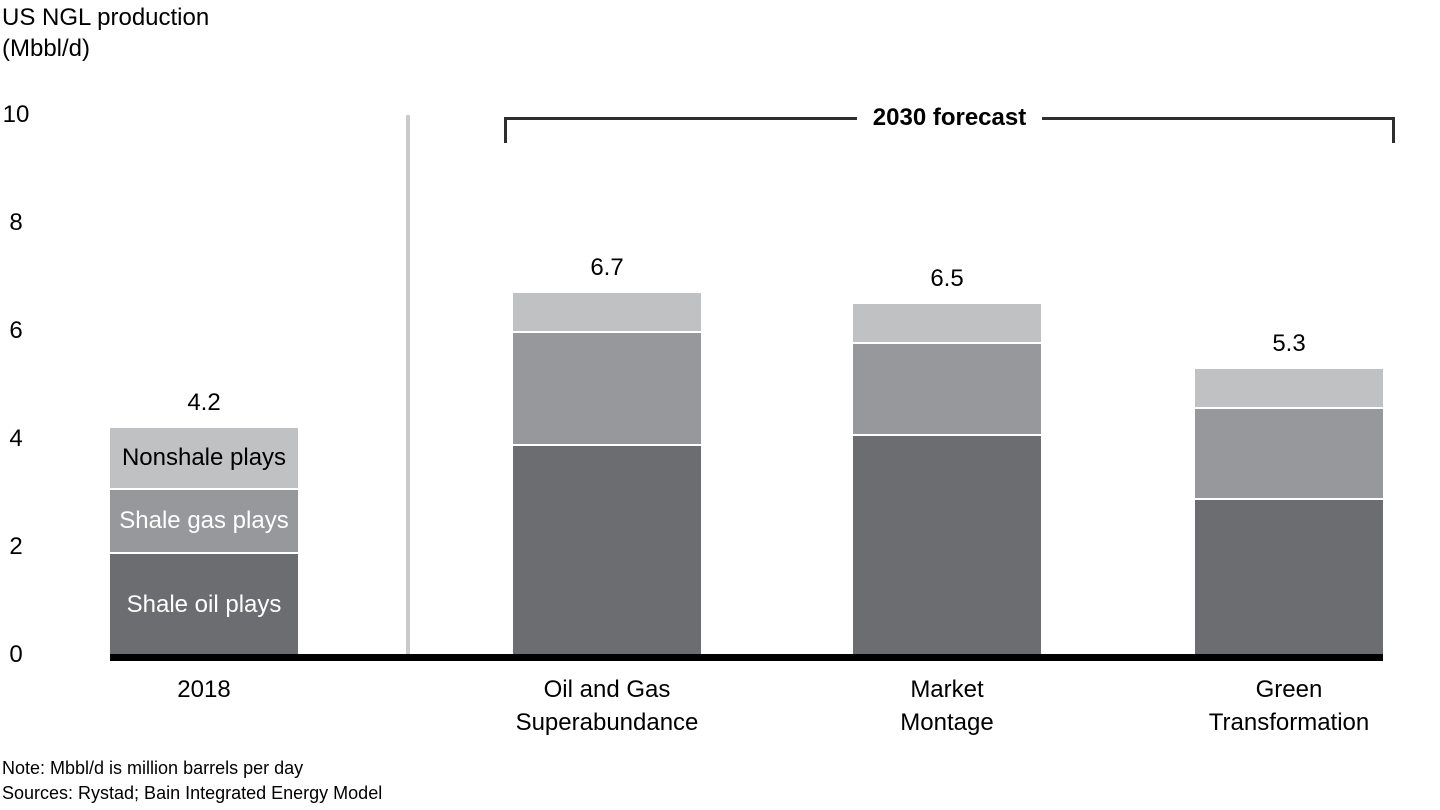  Describe the element at coordinates (1289, 452) in the screenshot. I see `segment-green-transformation-shale-gas-plays` at that location.